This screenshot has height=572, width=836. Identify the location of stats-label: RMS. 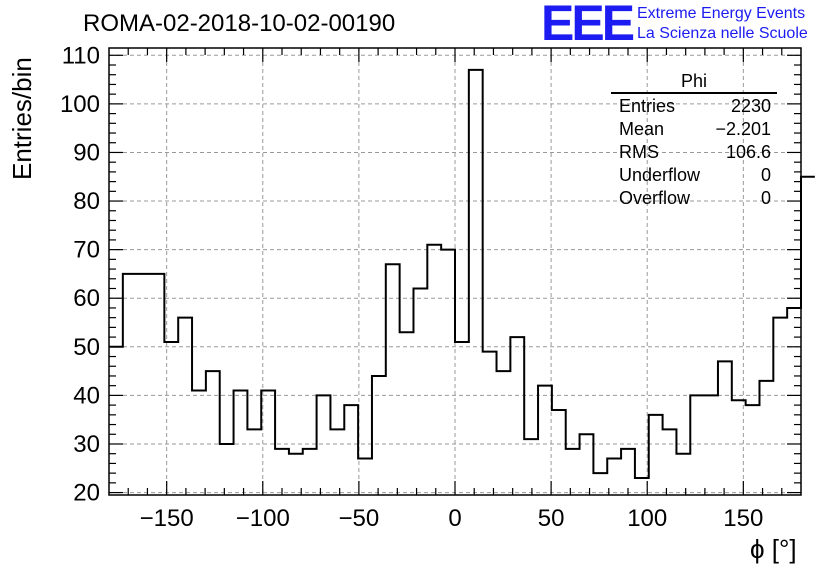
(639, 152).